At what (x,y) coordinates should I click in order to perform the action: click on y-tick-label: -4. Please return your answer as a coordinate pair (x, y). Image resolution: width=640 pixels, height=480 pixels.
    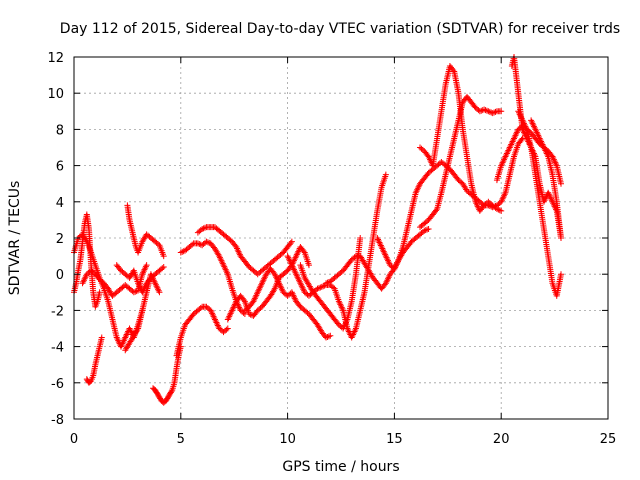
    Looking at the image, I should click on (57, 348).